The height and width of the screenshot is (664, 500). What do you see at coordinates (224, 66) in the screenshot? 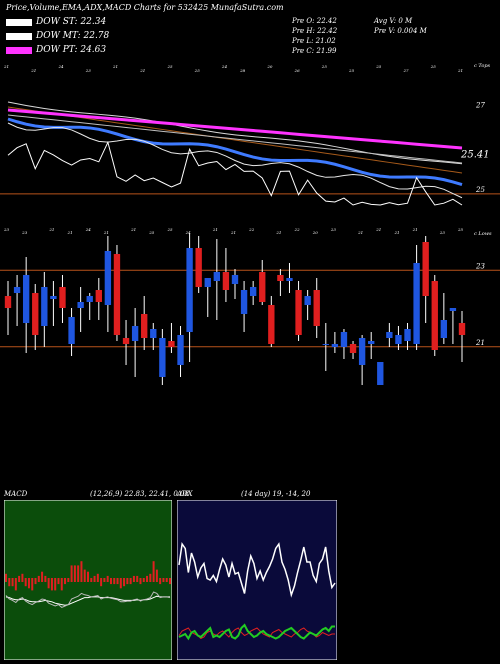
I see `tops-annotation: 24` at bounding box center [224, 66].